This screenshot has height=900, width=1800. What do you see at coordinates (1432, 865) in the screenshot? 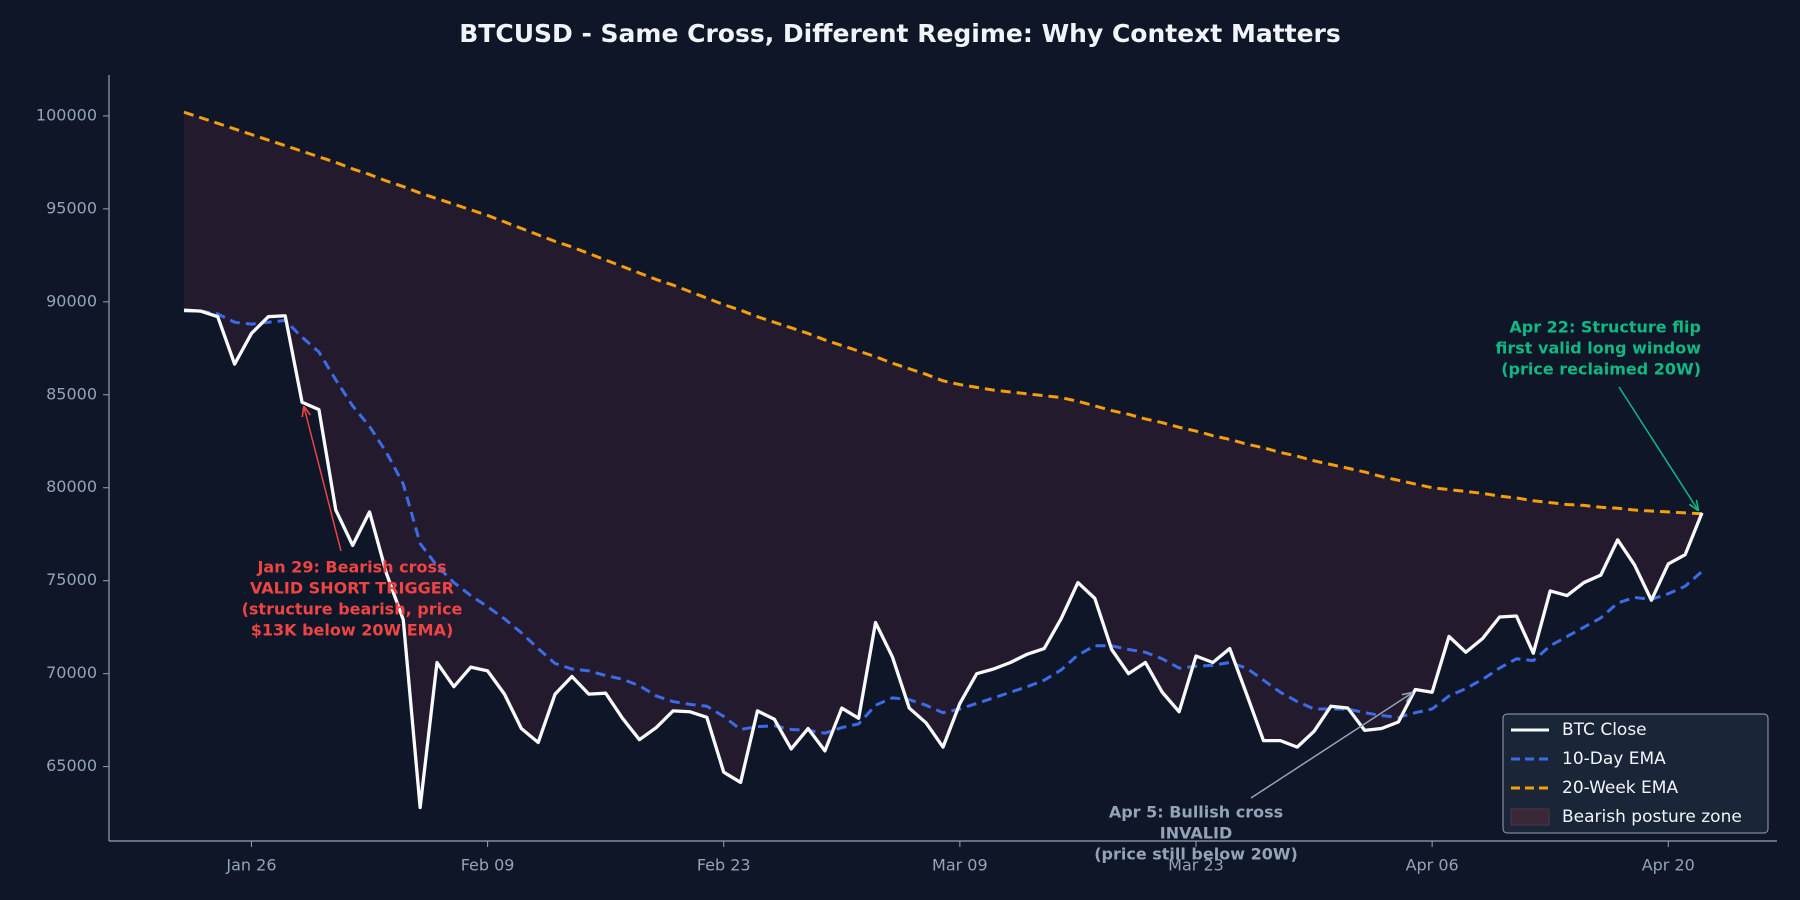
I see `x-tick-label: Apr 06` at bounding box center [1432, 865].